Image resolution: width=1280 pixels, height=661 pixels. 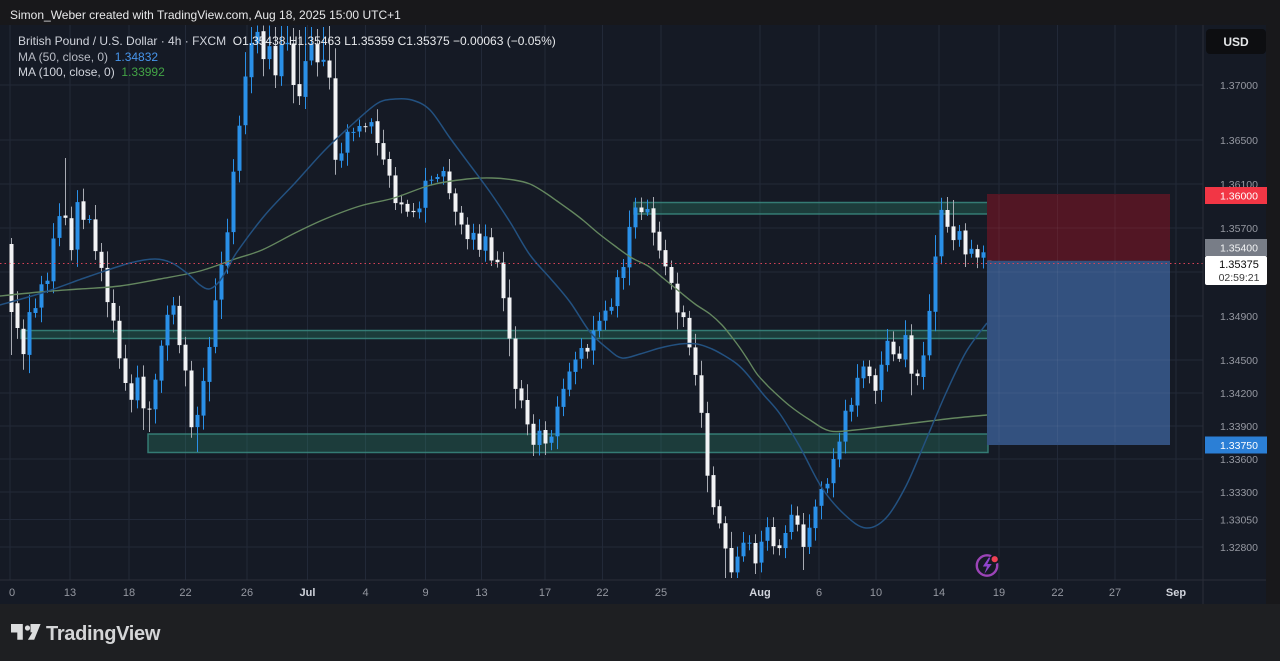 What do you see at coordinates (1239, 427) in the screenshot?
I see `svg-text: 1.33900` at bounding box center [1239, 427].